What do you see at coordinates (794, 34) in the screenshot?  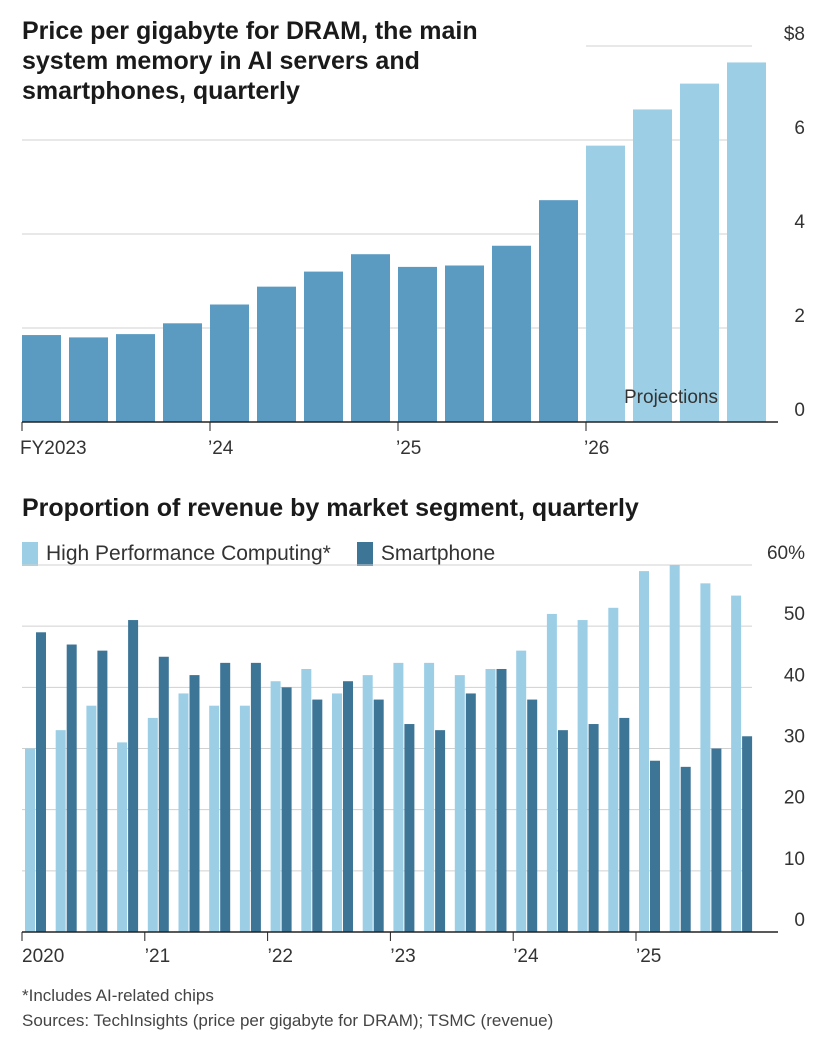 I see `chart1-y-tick-label: $8` at bounding box center [794, 34].